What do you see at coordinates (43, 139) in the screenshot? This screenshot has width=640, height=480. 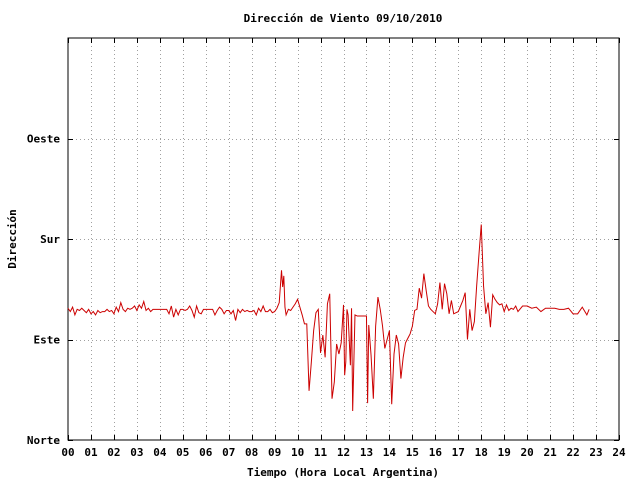 I see `y-tick-label: Oeste` at bounding box center [43, 139].